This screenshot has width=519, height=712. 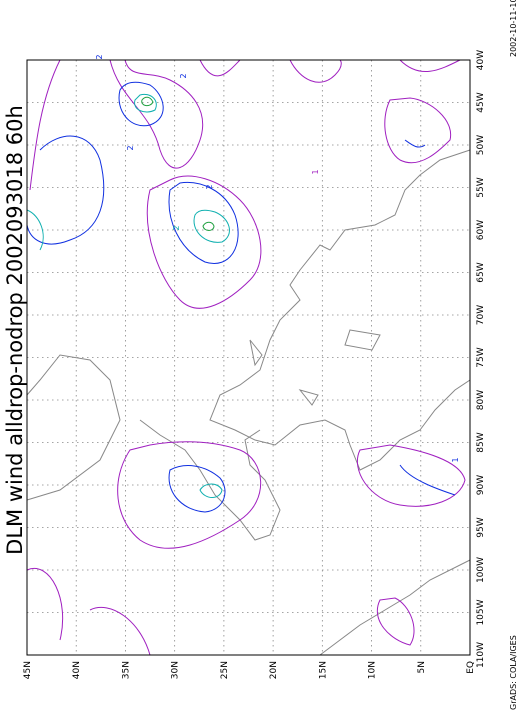 What do you see at coordinates (481, 570) in the screenshot?
I see `lon-label: 100W` at bounding box center [481, 570].